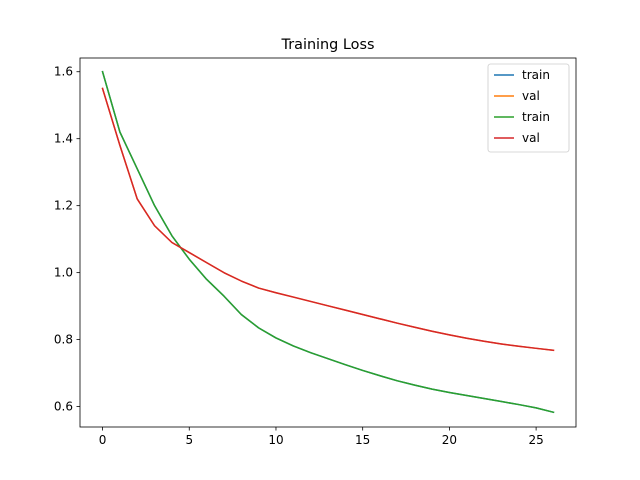 This screenshot has width=640, height=480. Describe the element at coordinates (63, 407) in the screenshot. I see `y-tick-label: 0.6` at that location.